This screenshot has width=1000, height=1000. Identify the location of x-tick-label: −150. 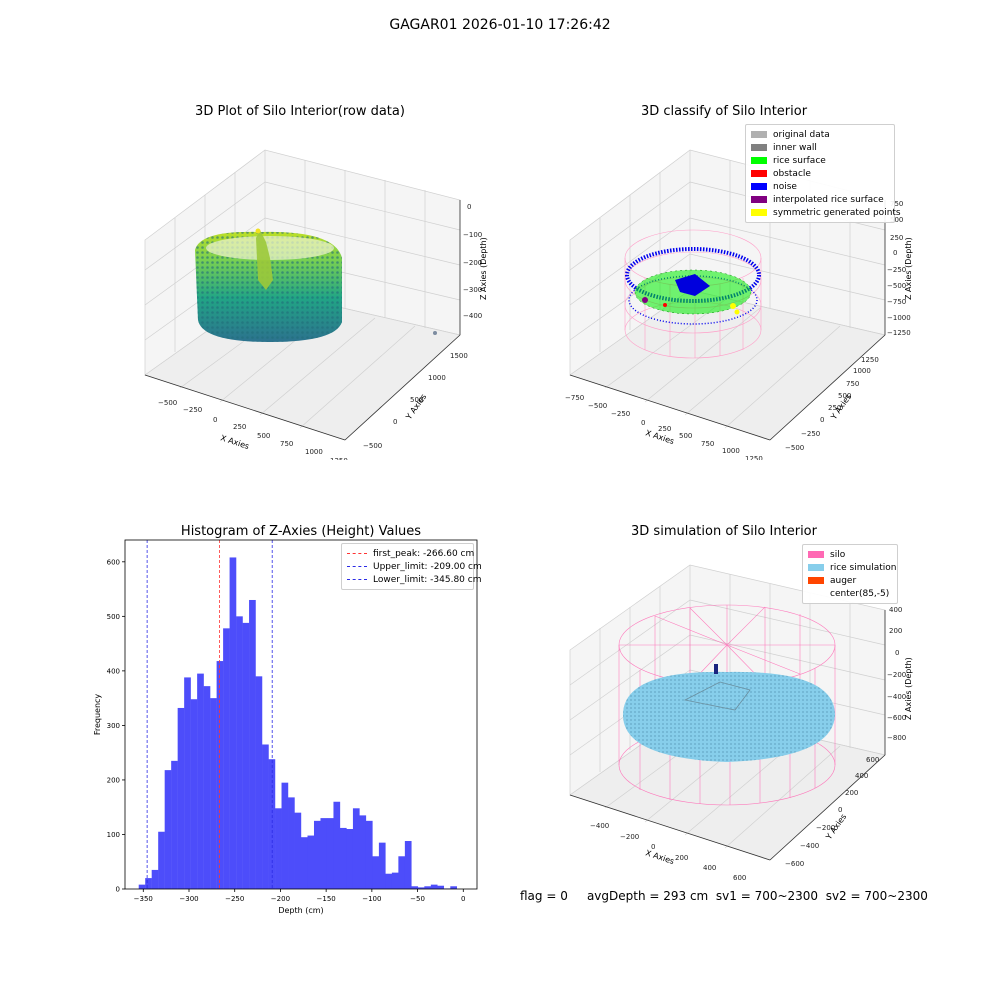
(326, 899).